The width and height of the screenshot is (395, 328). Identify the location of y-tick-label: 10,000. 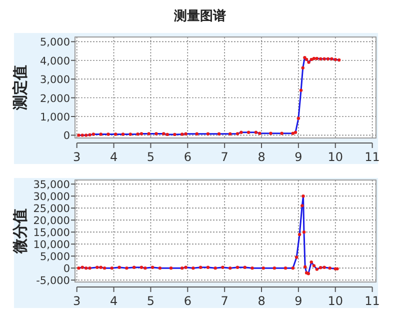
(51, 245).